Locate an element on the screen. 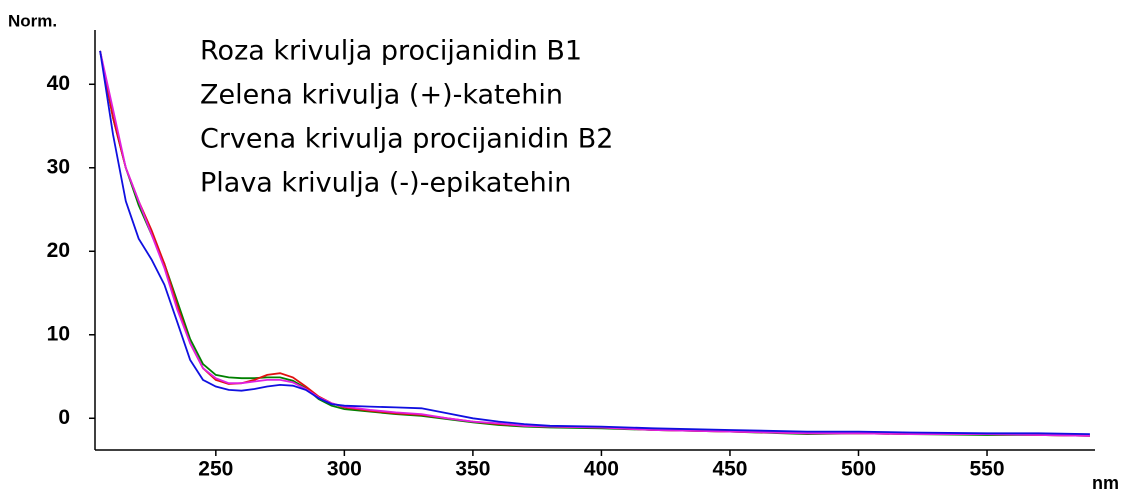  annotation: Roza krivulja procijanidin B1 is located at coordinates (391, 51).